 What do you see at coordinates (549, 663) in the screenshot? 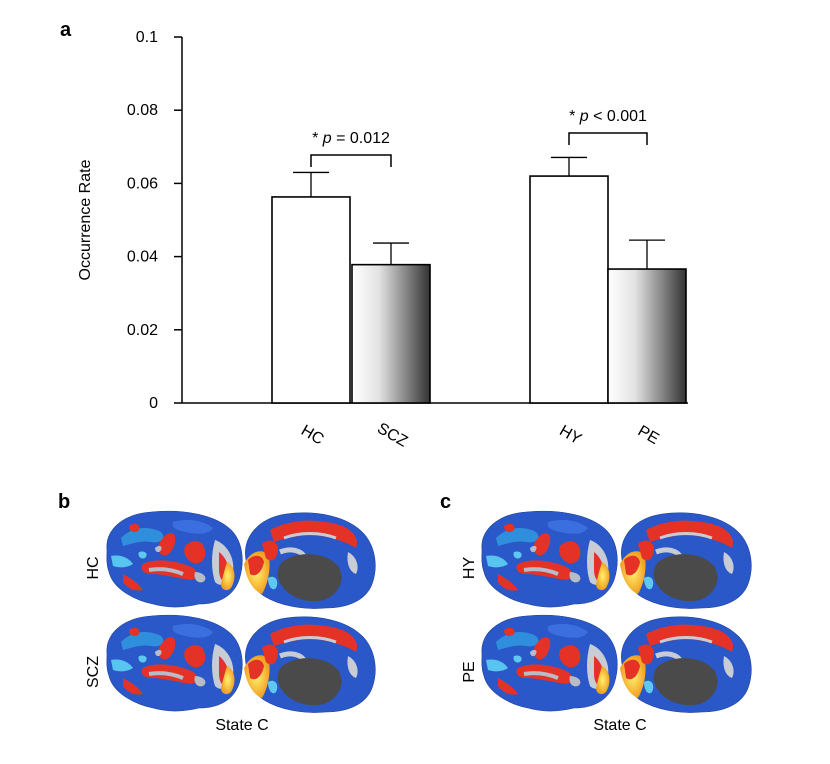
I see `brain-pe-lateral` at bounding box center [549, 663].